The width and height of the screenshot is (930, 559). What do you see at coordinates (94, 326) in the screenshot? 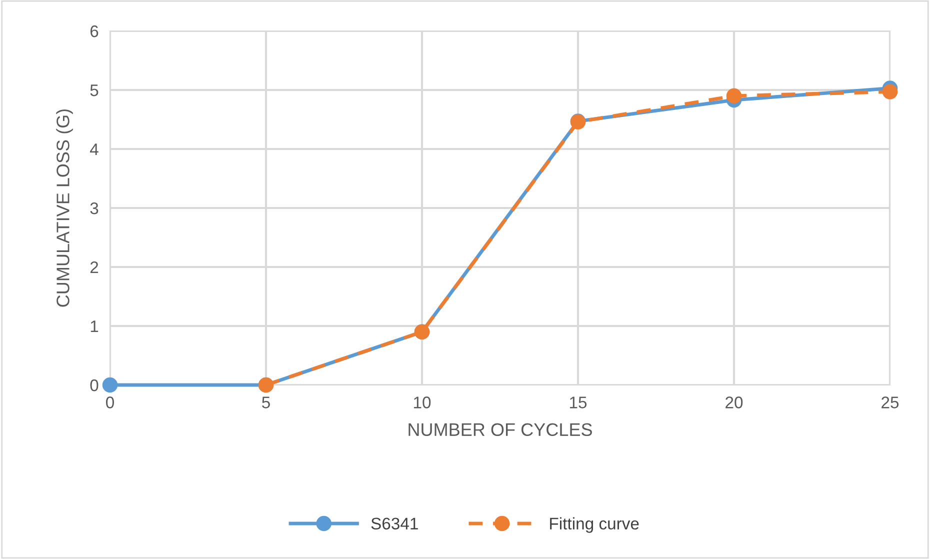
I see `y-tick-label: 1` at bounding box center [94, 326].